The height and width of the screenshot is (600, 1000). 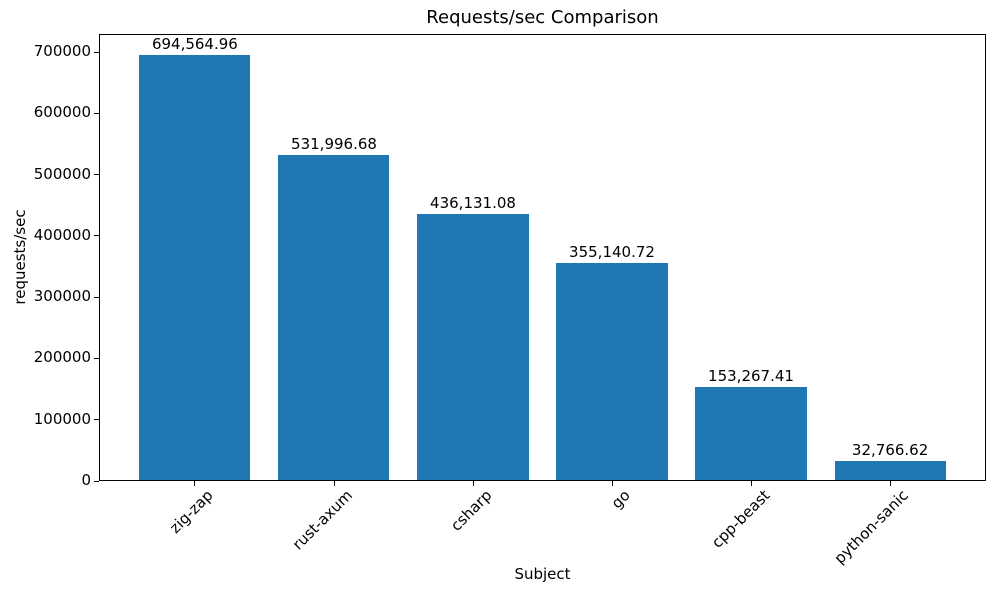 I want to click on bar-cpp-beast, so click(x=751, y=433).